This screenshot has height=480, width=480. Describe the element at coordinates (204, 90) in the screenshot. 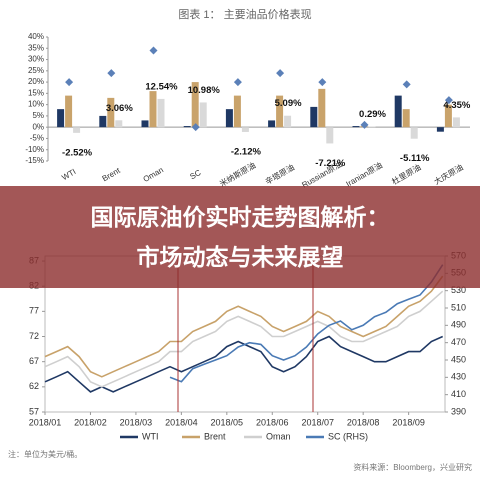

I see `data-label: 10.98%` at that location.